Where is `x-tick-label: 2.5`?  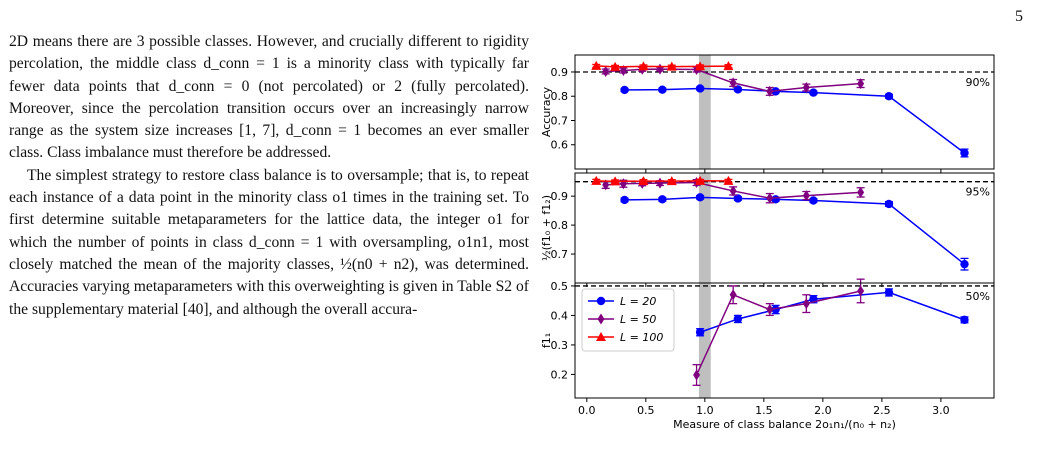
x-tick-label: 2.5 is located at coordinates (882, 410).